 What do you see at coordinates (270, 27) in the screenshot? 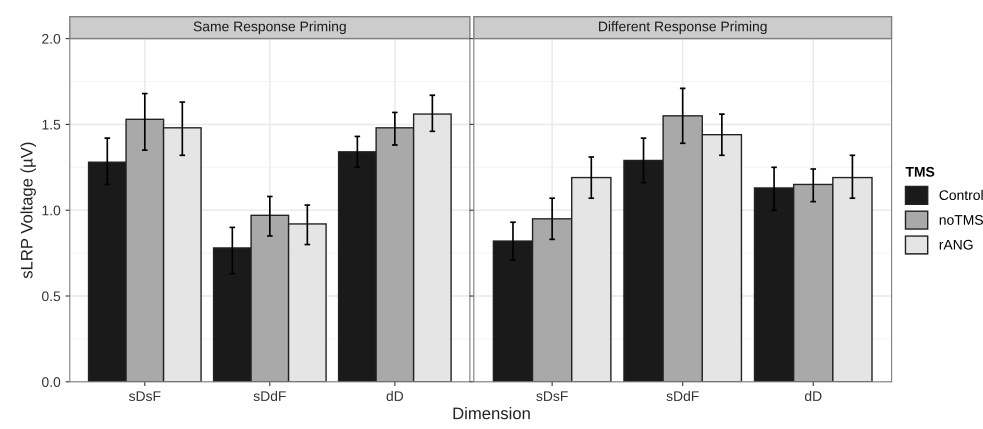
I see `chart-title: Same Response Priming` at bounding box center [270, 27].